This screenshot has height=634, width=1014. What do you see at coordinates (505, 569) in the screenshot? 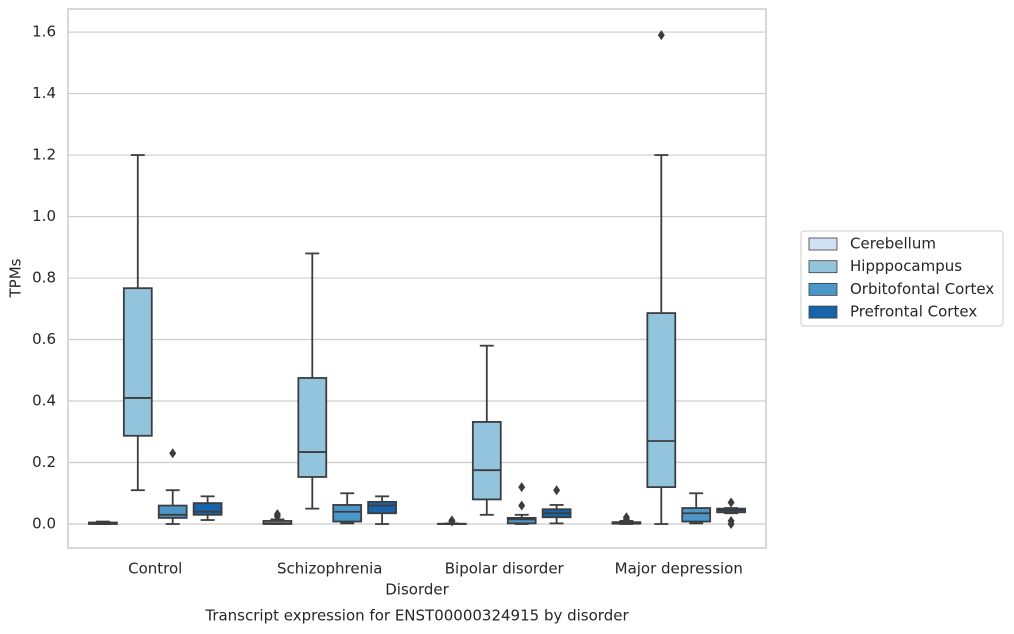
I see `x-tick-label: Bipolar disorder` at bounding box center [505, 569].